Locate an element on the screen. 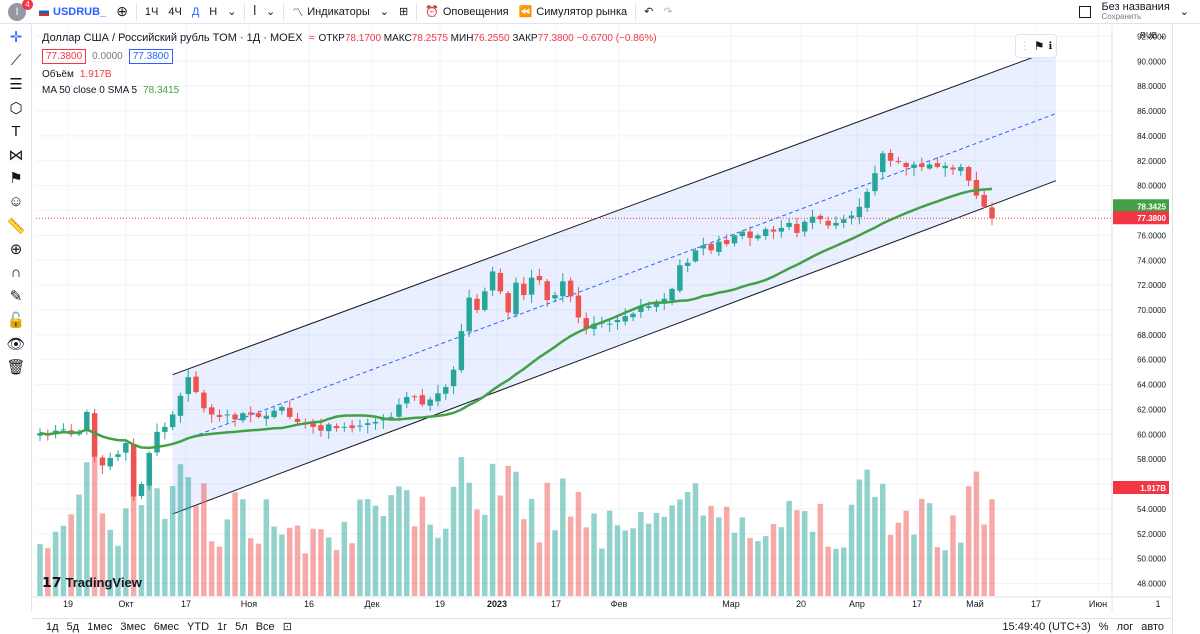 The image size is (1200, 634). flag-icon: ⚑ is located at coordinates (1039, 46).